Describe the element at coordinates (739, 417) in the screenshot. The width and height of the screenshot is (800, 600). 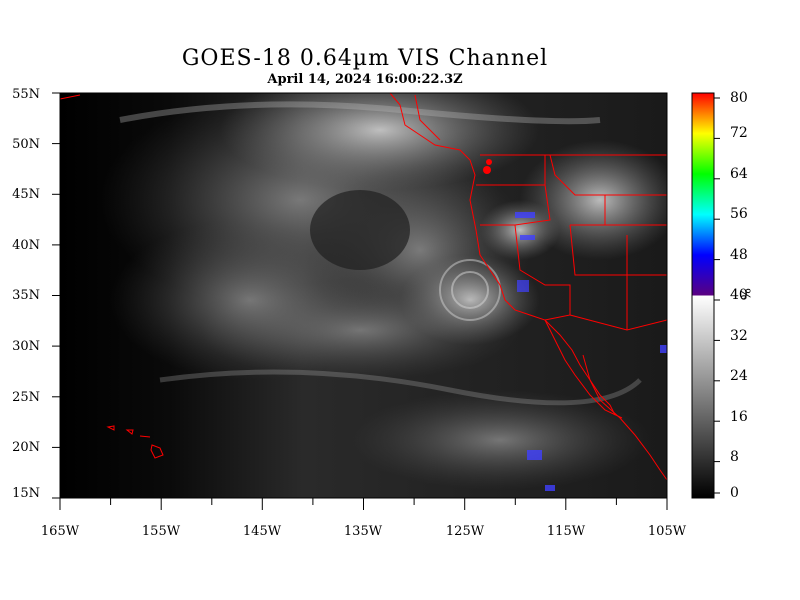
I see `colorbar-label: 16` at that location.